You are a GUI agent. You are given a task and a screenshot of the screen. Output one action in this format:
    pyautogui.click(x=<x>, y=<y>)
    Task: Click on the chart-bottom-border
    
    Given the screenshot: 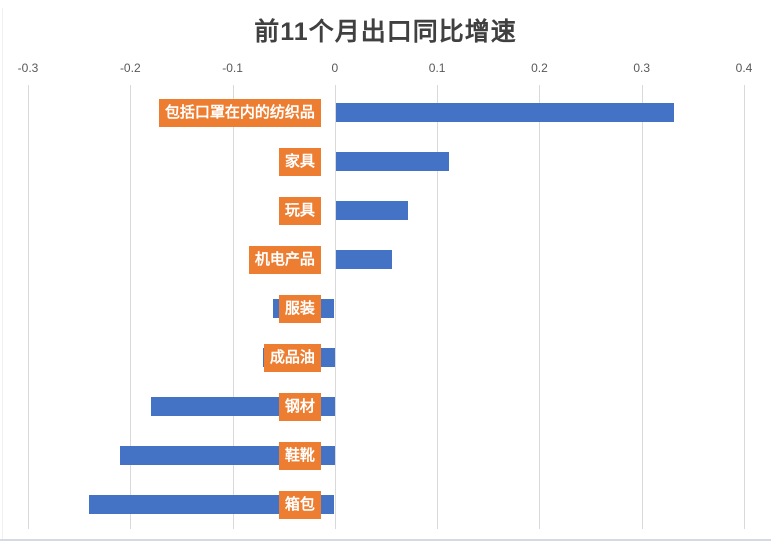 What is the action you would take?
    pyautogui.click(x=385, y=540)
    